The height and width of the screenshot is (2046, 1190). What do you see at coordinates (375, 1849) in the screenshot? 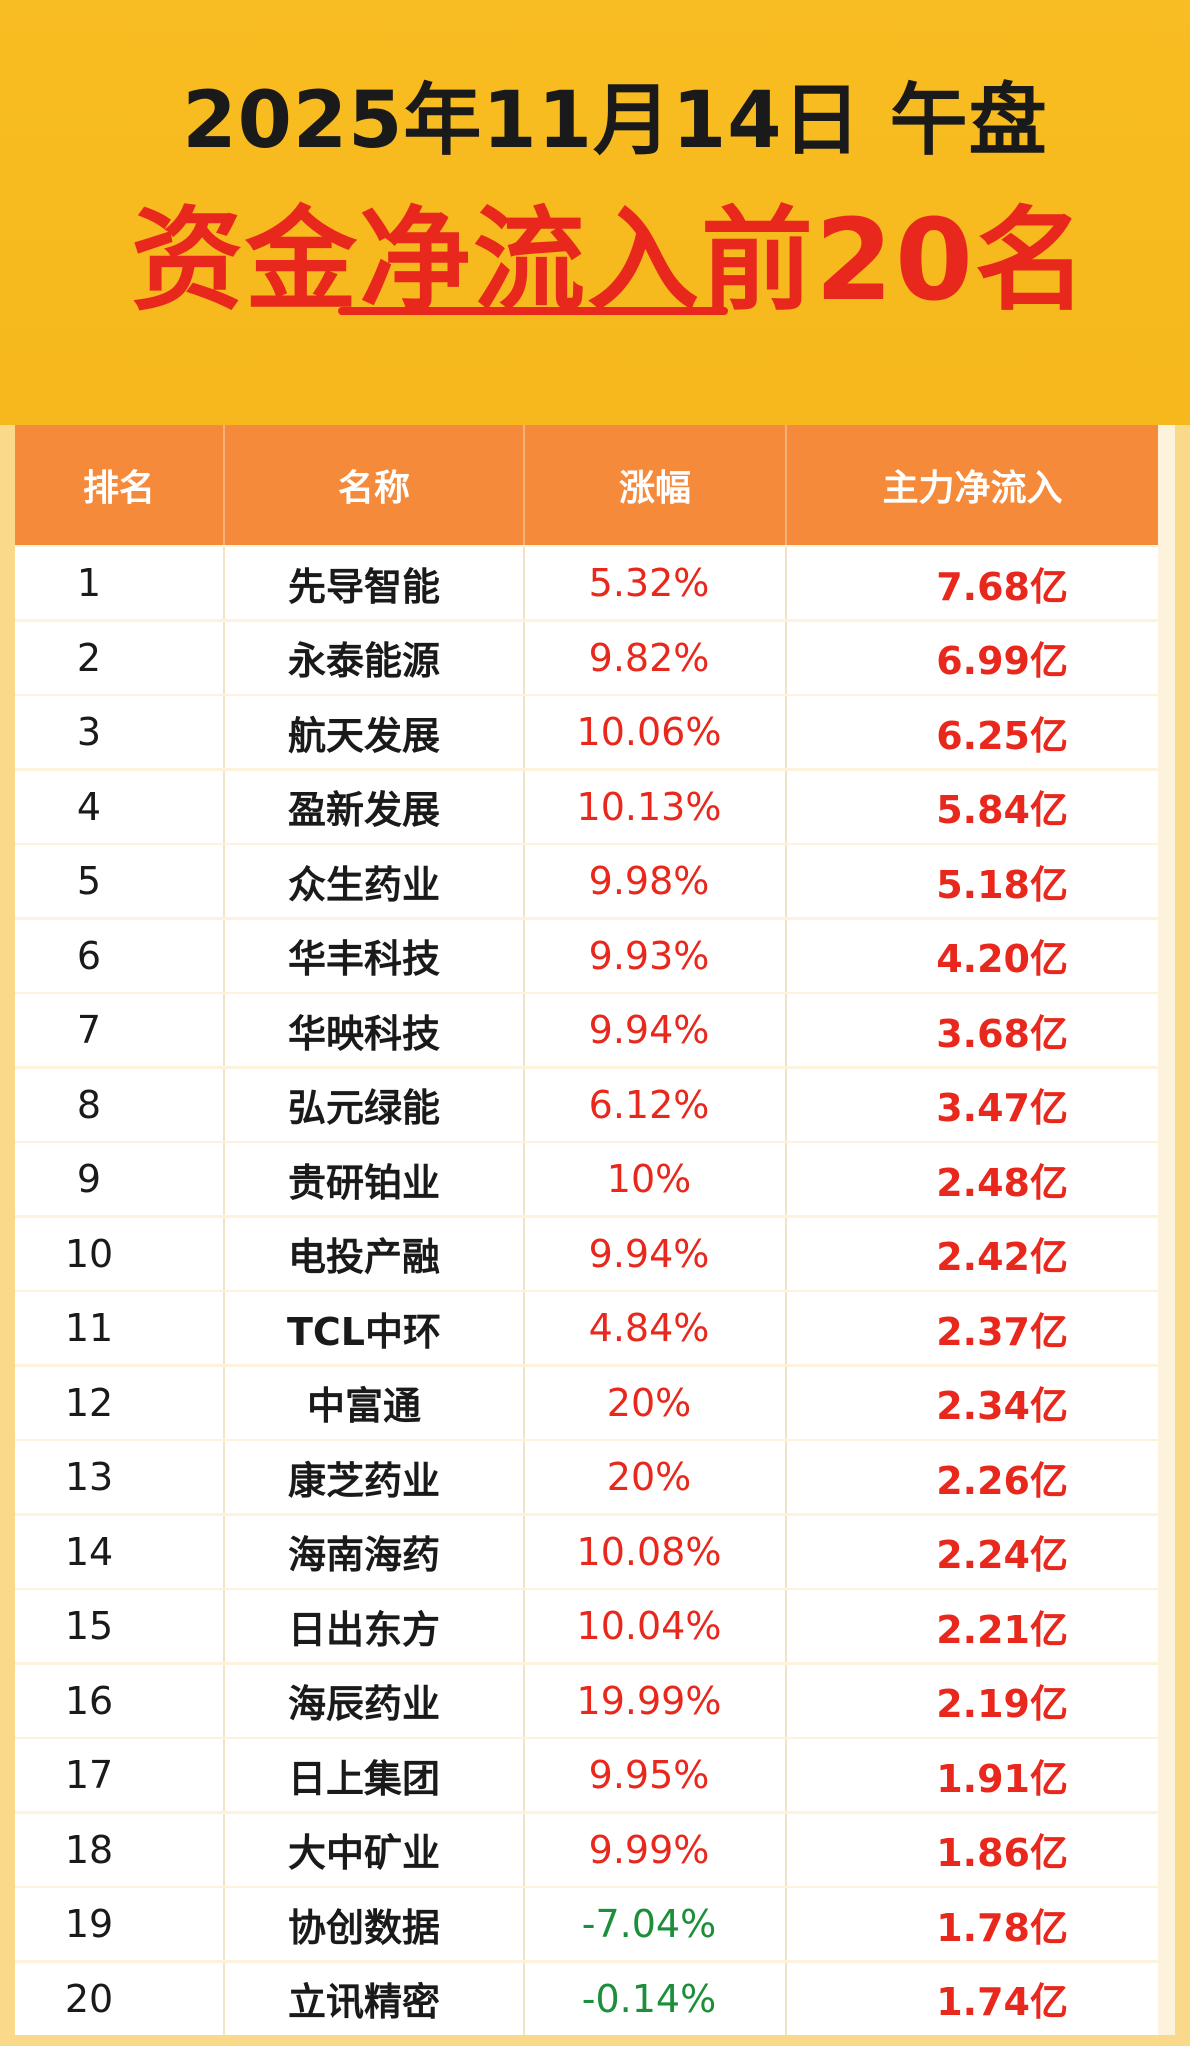
I see `stock-name-cell: 大中矿业` at bounding box center [375, 1849].